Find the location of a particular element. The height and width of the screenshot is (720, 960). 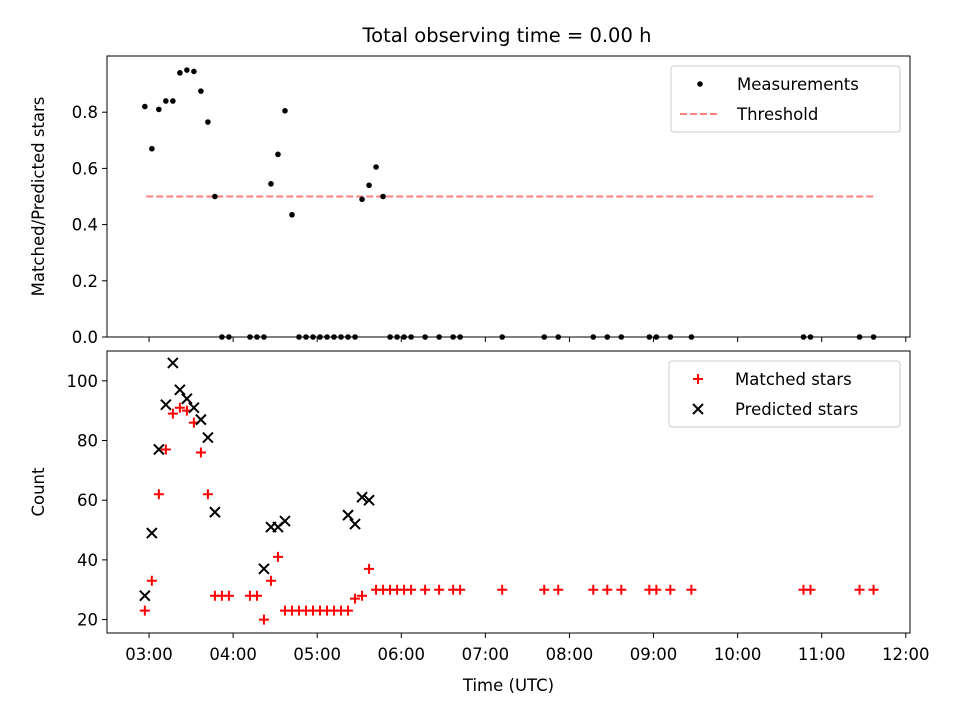

x-tick-label: 07:00 is located at coordinates (486, 654).